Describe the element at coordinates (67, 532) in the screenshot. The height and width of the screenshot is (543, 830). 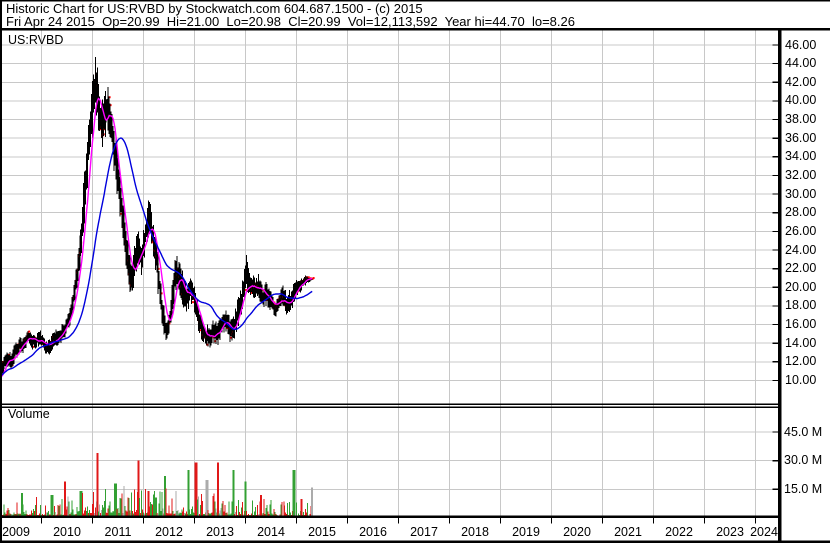
I see `year-axis-label: 2010` at that location.